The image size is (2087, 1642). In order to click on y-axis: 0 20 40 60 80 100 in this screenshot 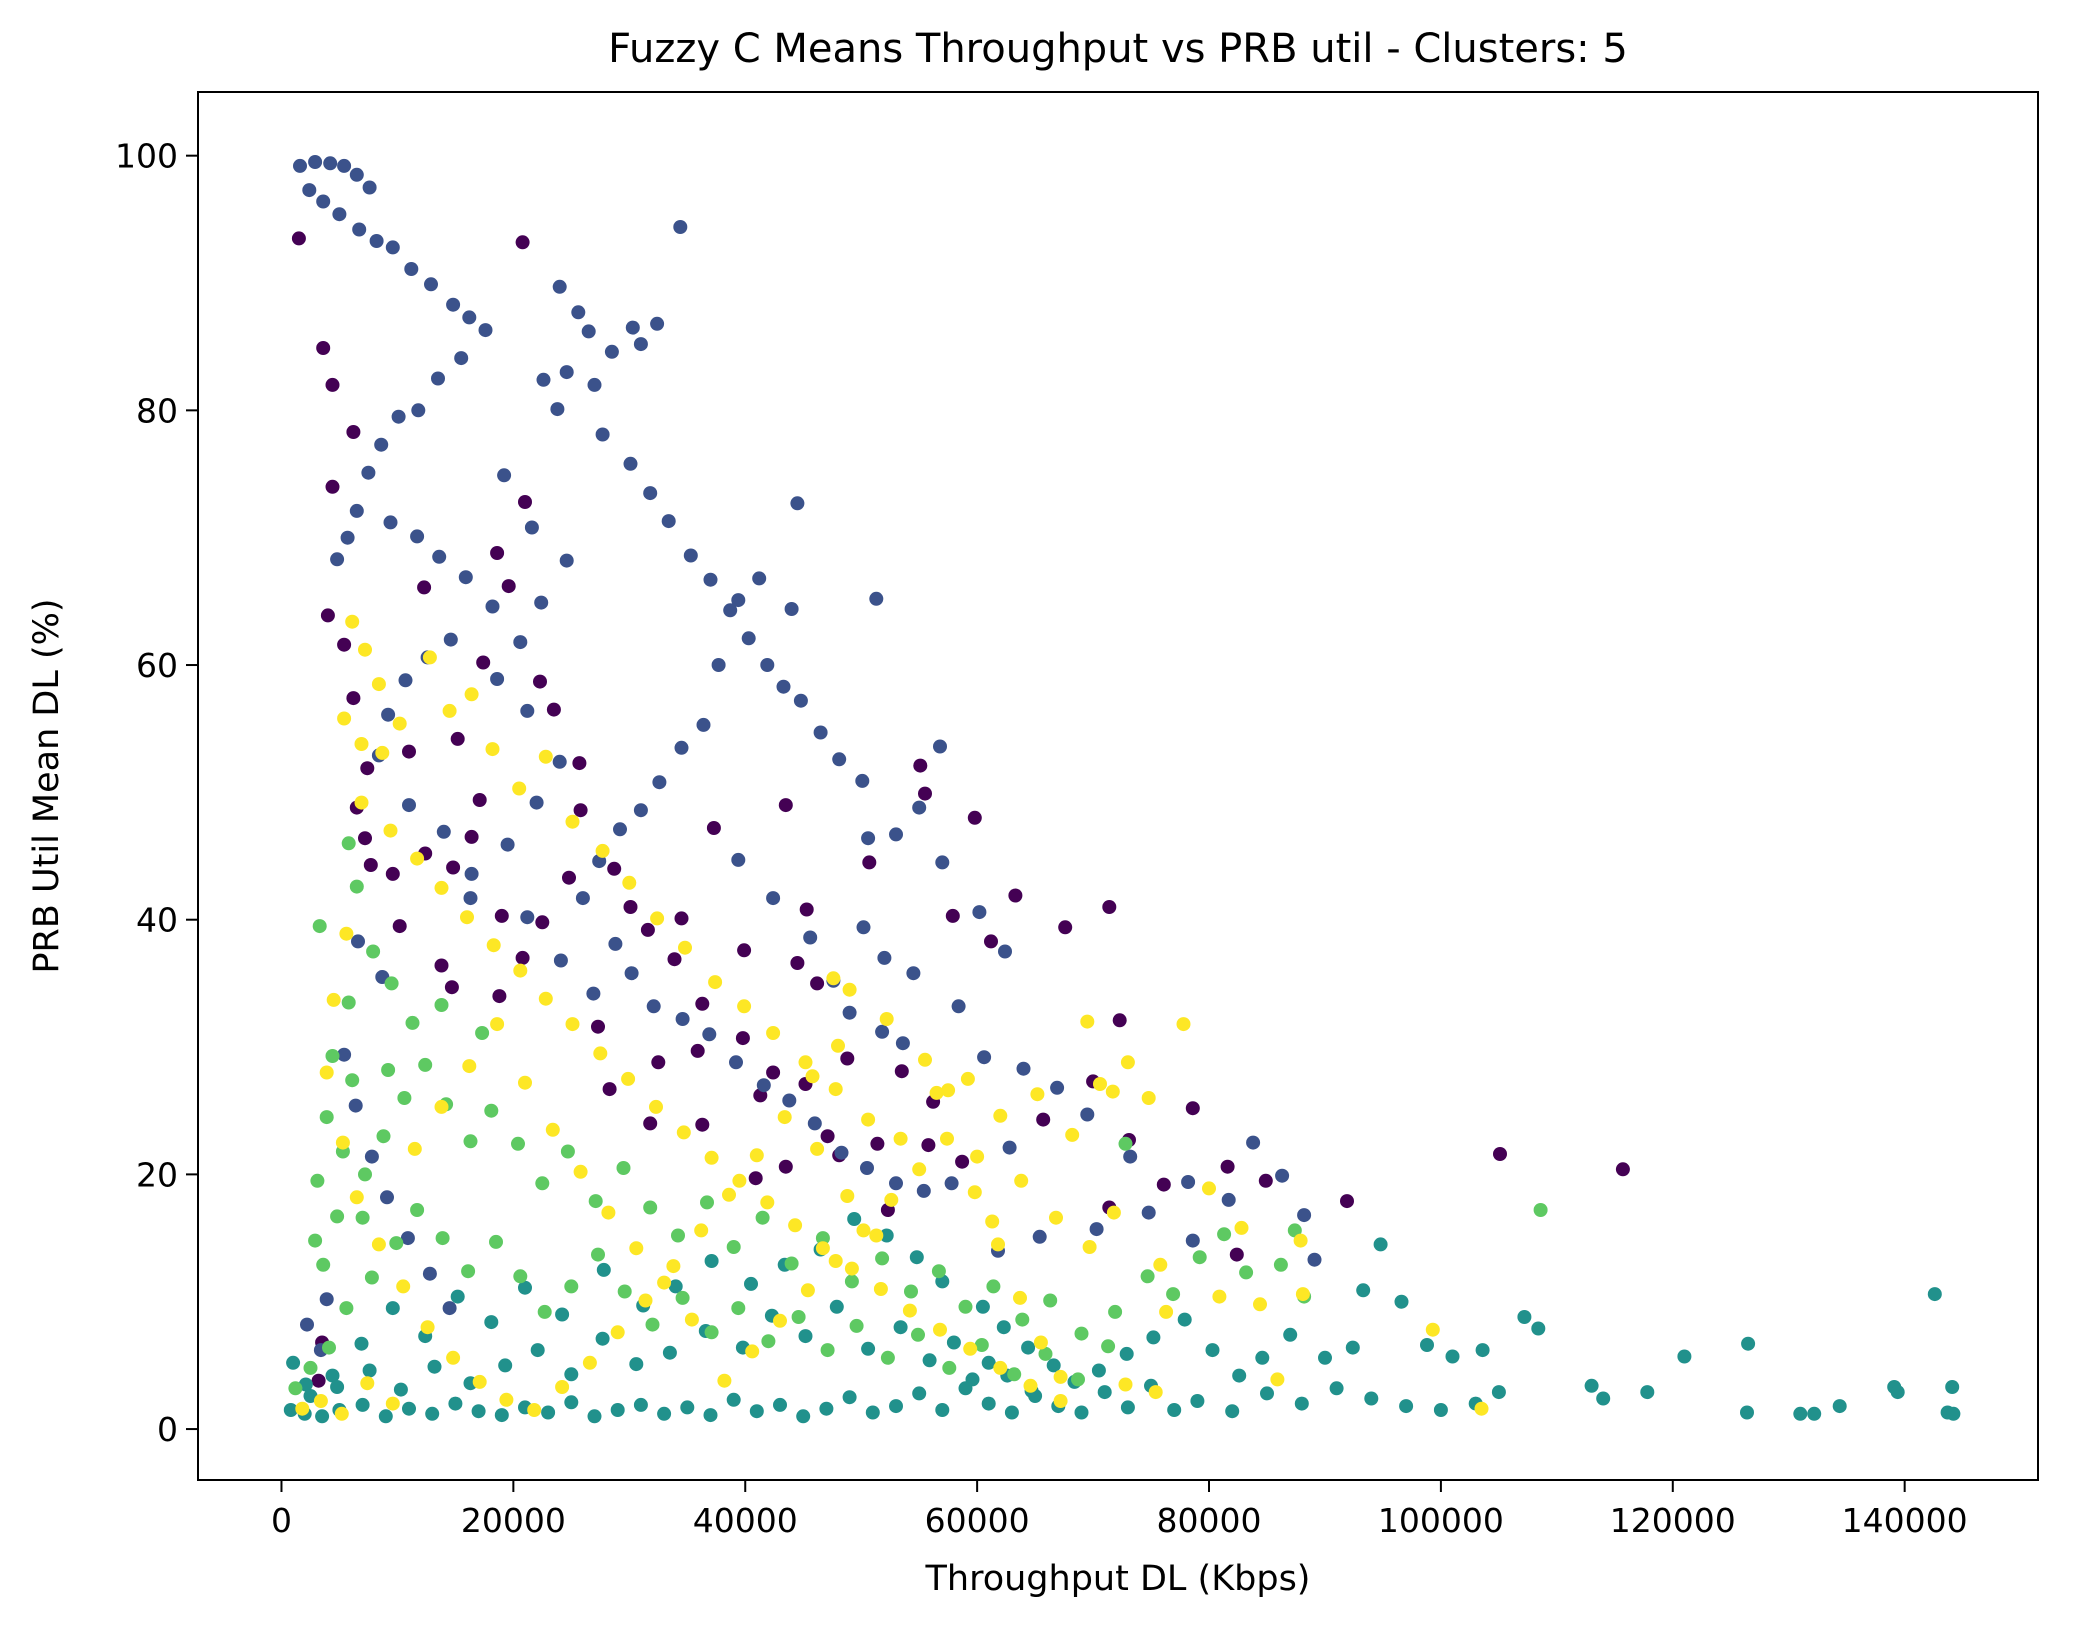, I will do `click(156, 793)`.